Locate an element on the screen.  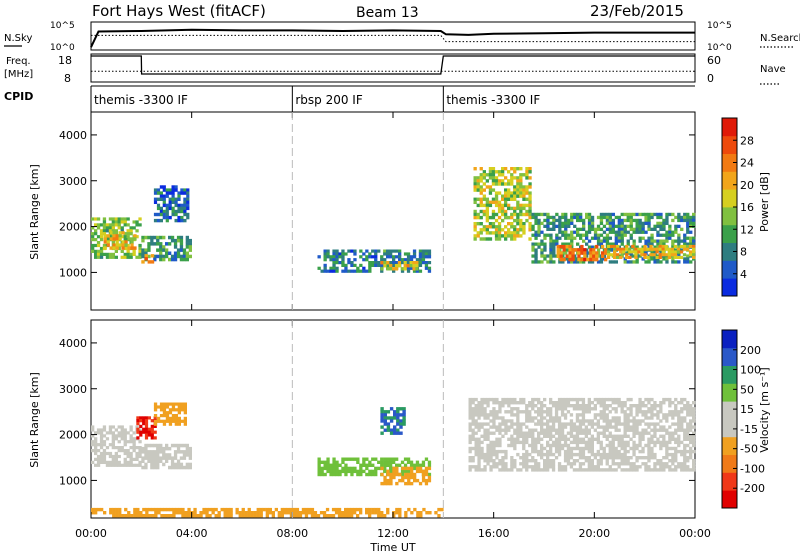
power-colorbar-tick-label: 8 is located at coordinates (743, 252).